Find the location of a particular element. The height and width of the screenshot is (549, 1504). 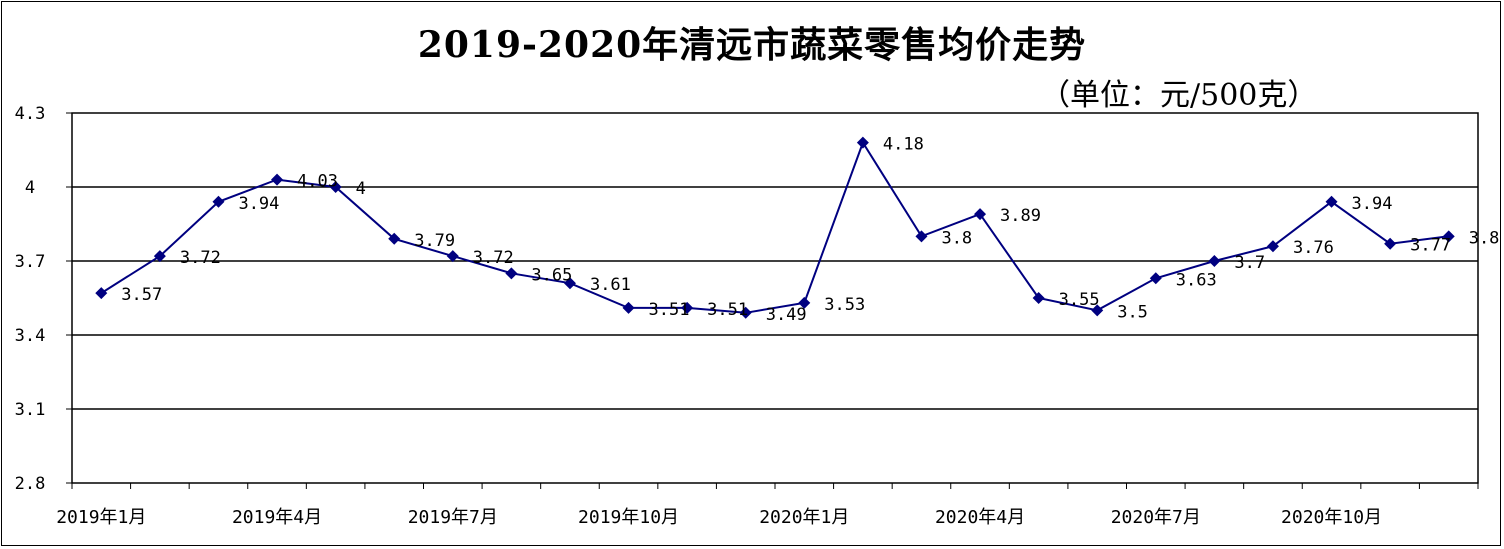

x-tick-label: 2020年7月 is located at coordinates (1156, 517).